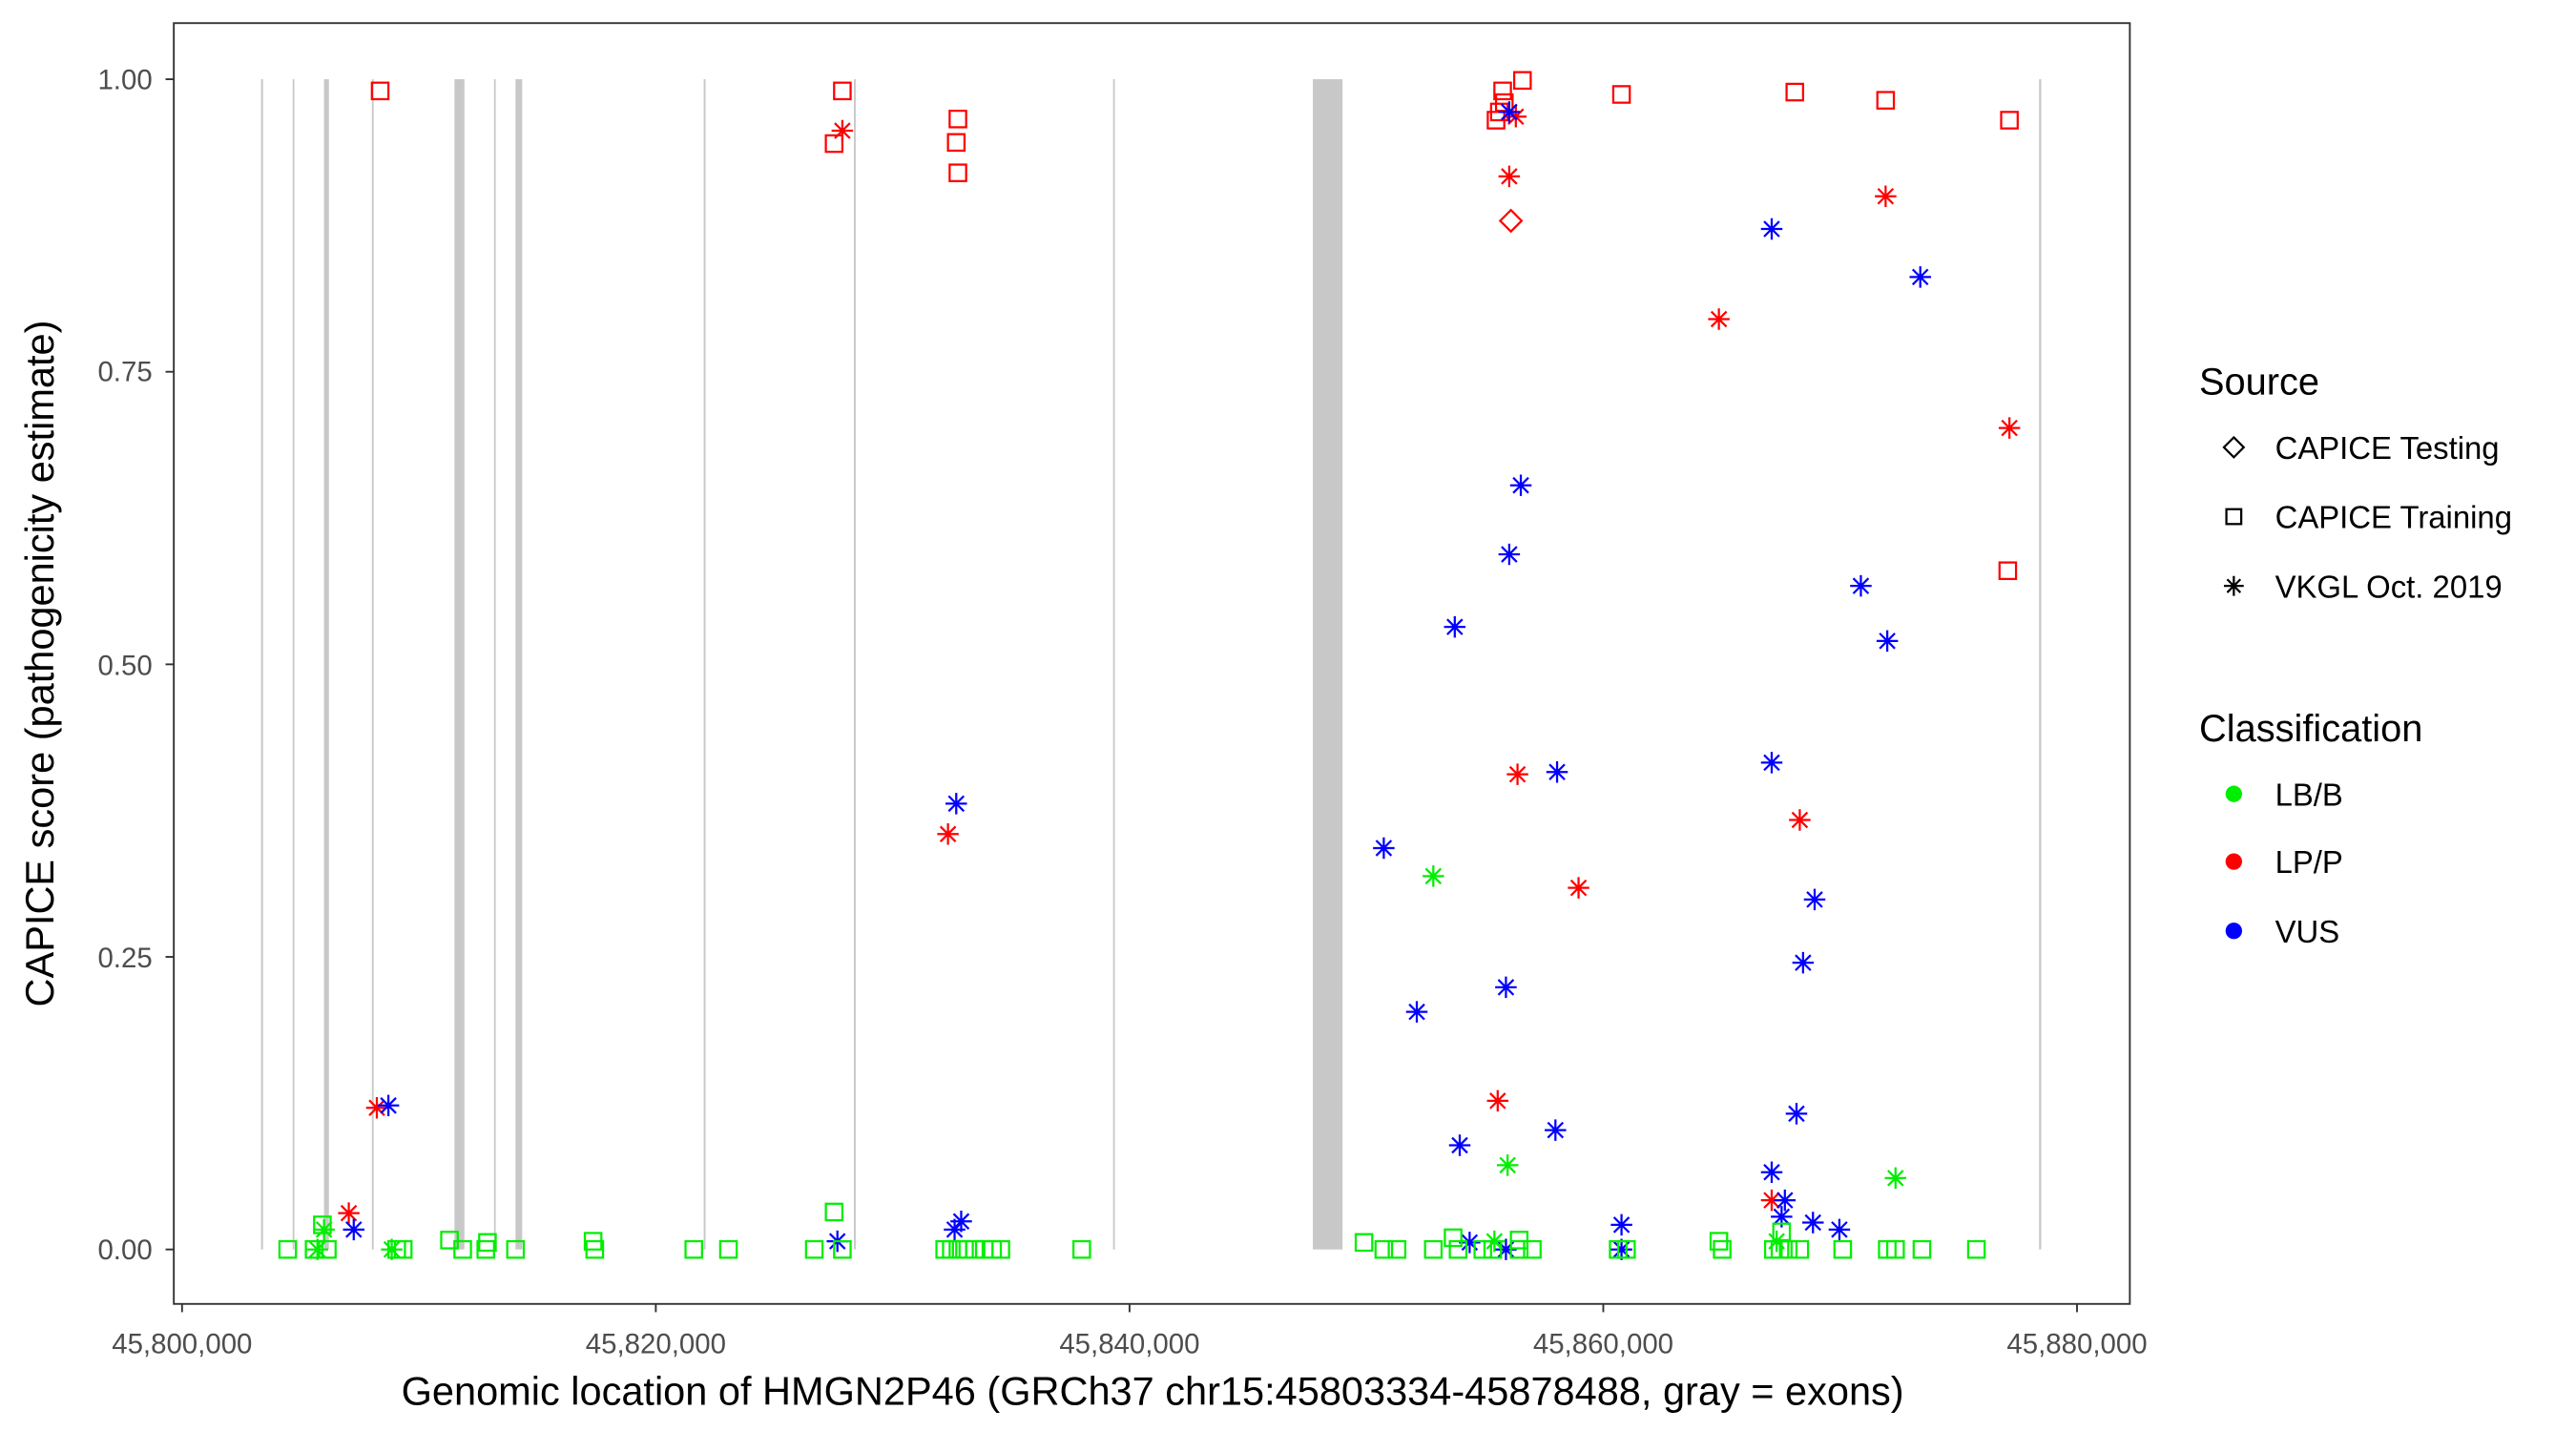  Describe the element at coordinates (124, 79) in the screenshot. I see `y-tick-label: 1.00` at that location.